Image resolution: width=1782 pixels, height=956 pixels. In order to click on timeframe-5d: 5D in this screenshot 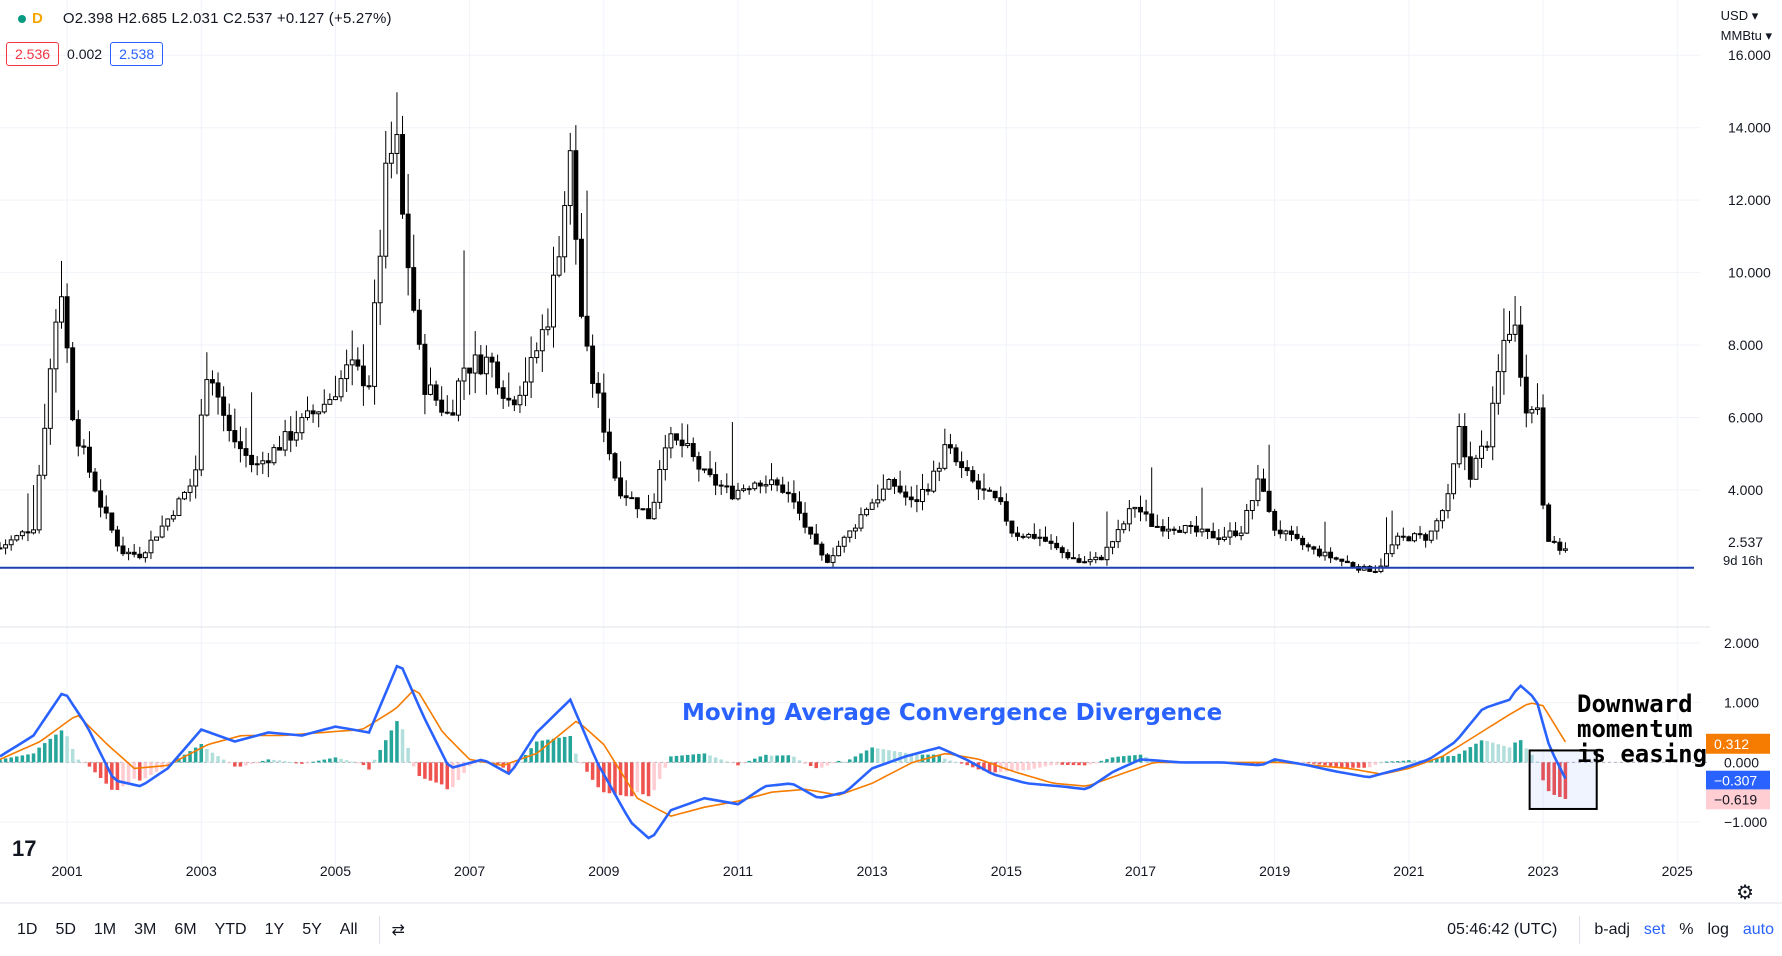, I will do `click(65, 929)`.